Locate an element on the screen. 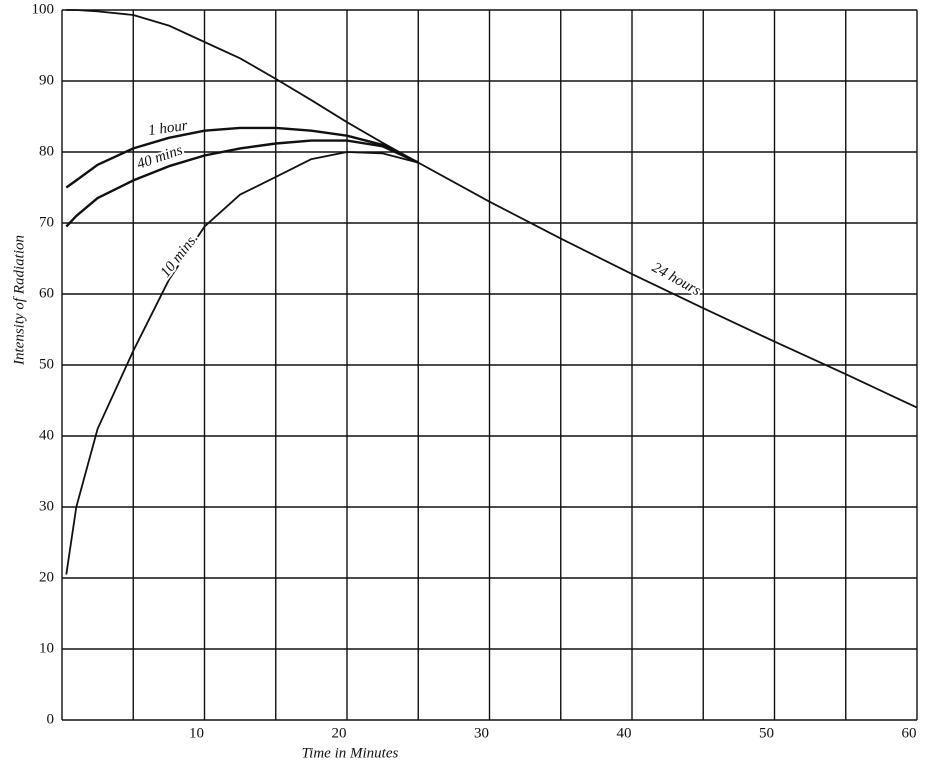  y-tick-label: 90 is located at coordinates (46, 80).